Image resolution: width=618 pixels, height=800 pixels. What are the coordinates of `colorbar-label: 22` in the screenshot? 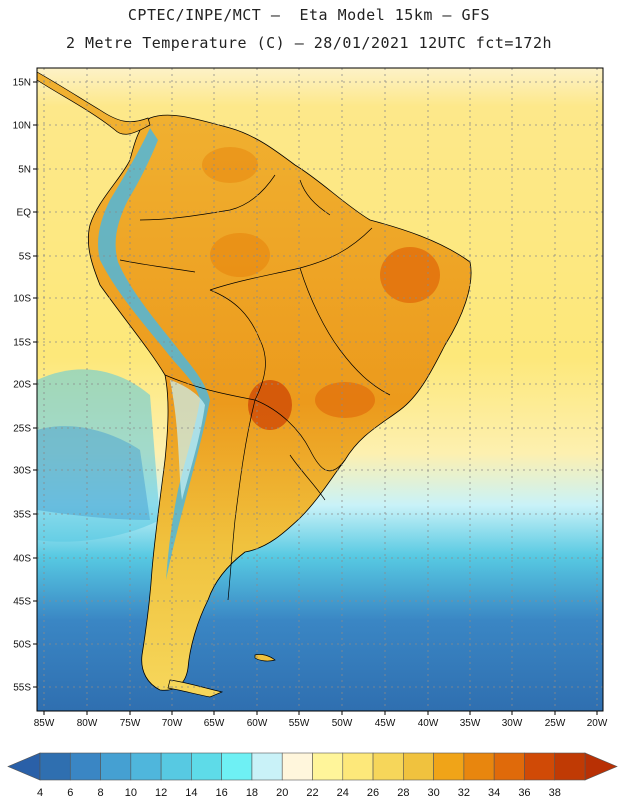 It's located at (312, 793).